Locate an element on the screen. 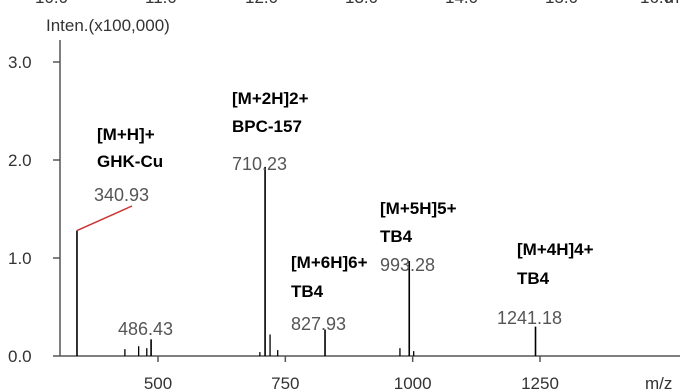  peak-mz-label: 486.43 is located at coordinates (145, 329).